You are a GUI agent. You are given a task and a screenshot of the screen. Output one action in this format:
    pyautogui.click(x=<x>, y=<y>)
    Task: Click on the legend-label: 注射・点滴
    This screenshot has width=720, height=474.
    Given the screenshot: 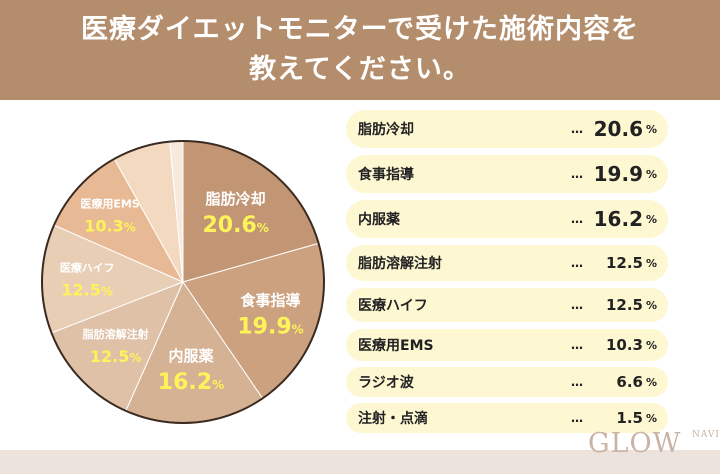 What is the action you would take?
    pyautogui.click(x=393, y=419)
    